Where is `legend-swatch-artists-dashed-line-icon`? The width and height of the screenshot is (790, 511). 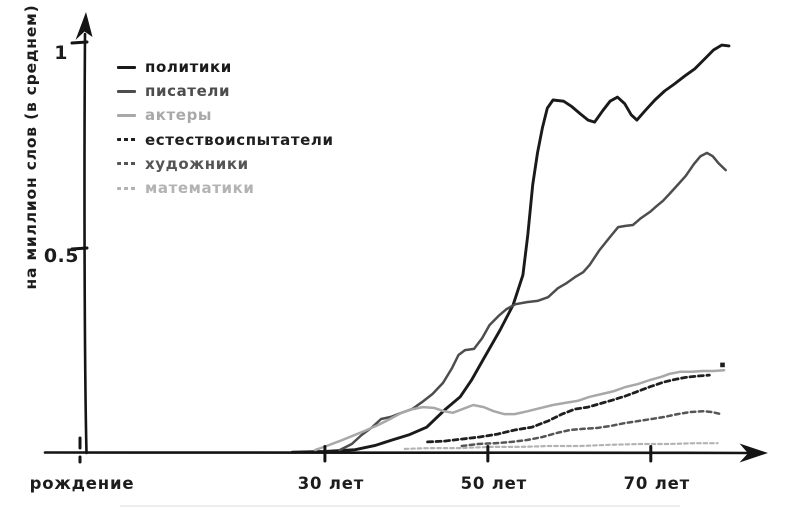
legend-swatch-artists-dashed-line-icon is located at coordinates (126, 164).